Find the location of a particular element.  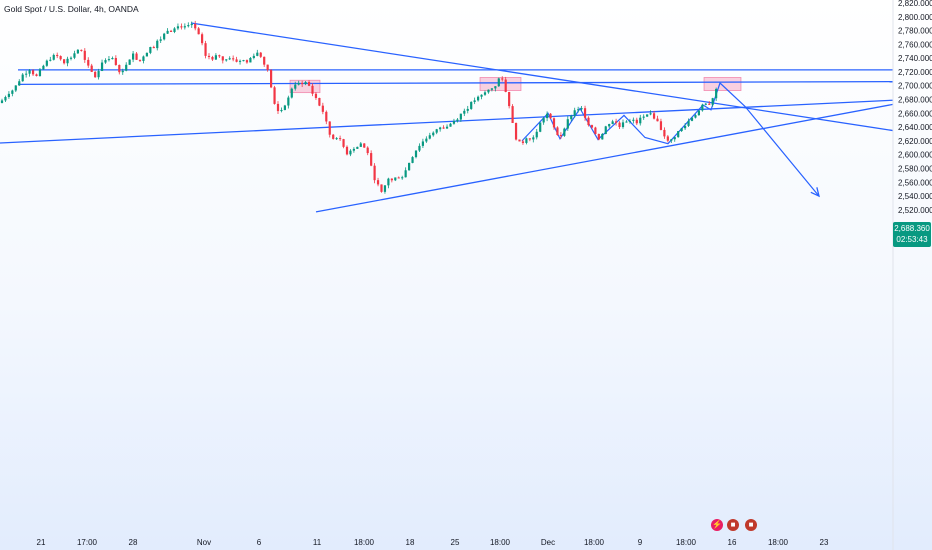

y-tick-label: 2,600.000 is located at coordinates (915, 155).